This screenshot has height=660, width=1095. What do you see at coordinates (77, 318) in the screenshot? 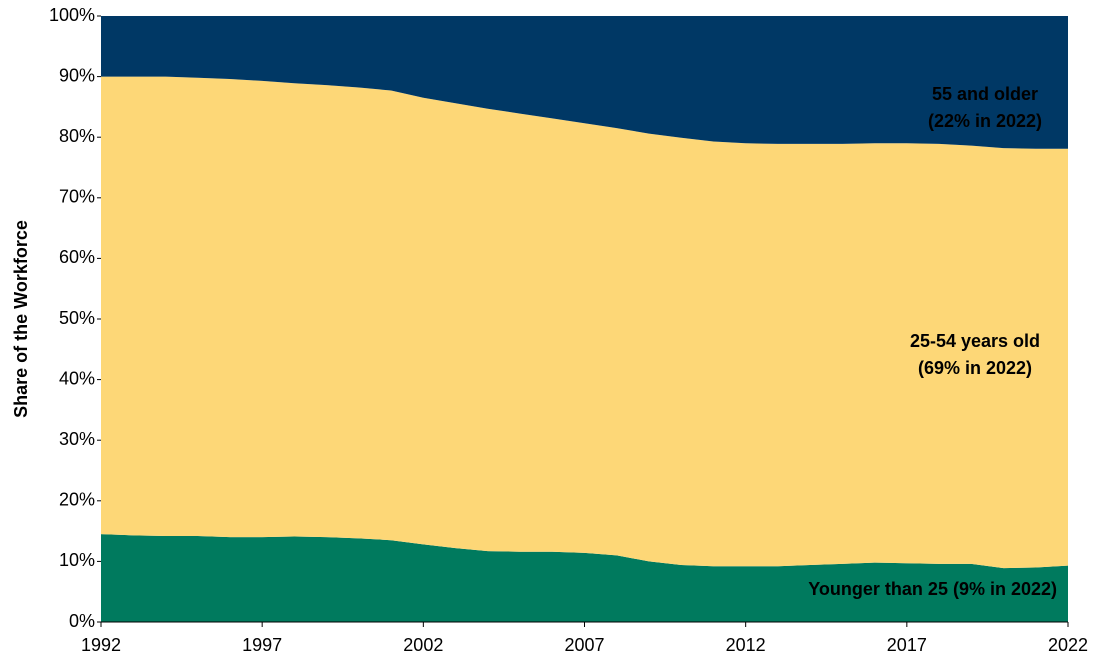
I see `y-tick-label: 50%` at bounding box center [77, 318].